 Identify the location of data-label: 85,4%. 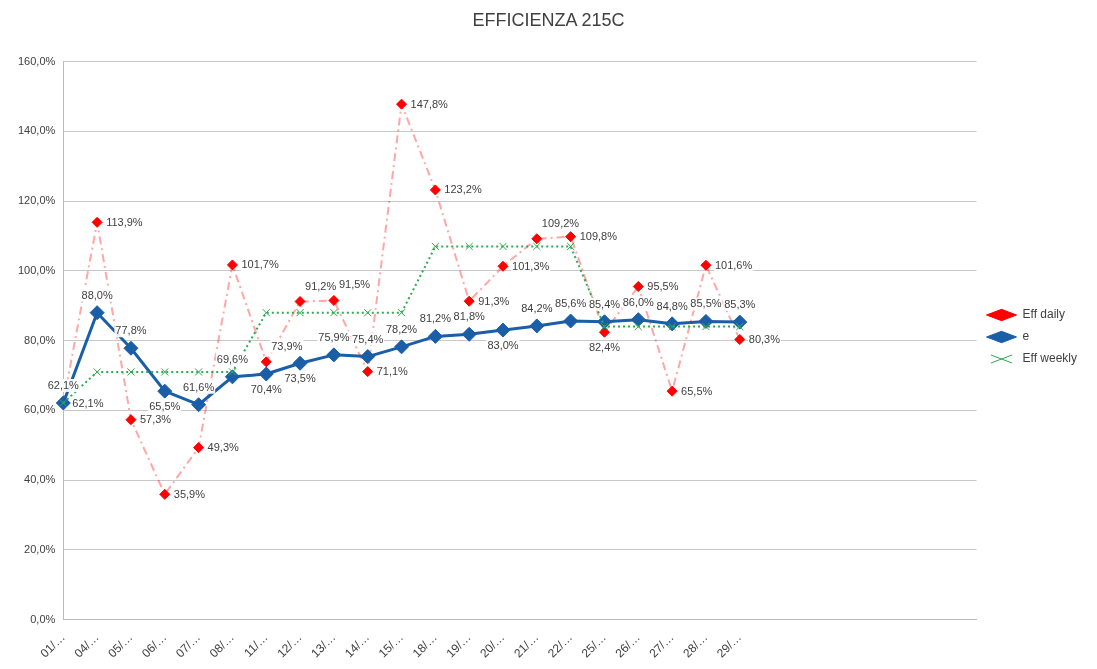
(604, 303).